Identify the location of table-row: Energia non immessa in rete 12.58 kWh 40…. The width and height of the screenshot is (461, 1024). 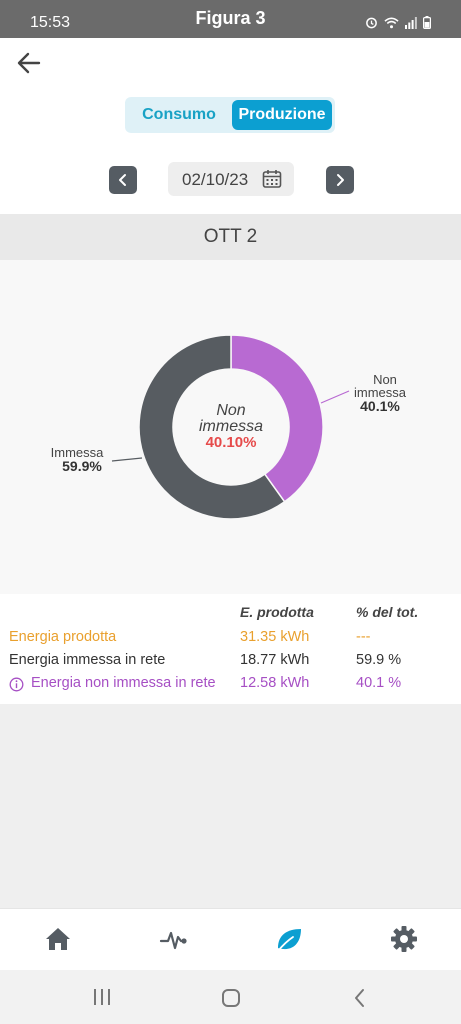
(230, 684).